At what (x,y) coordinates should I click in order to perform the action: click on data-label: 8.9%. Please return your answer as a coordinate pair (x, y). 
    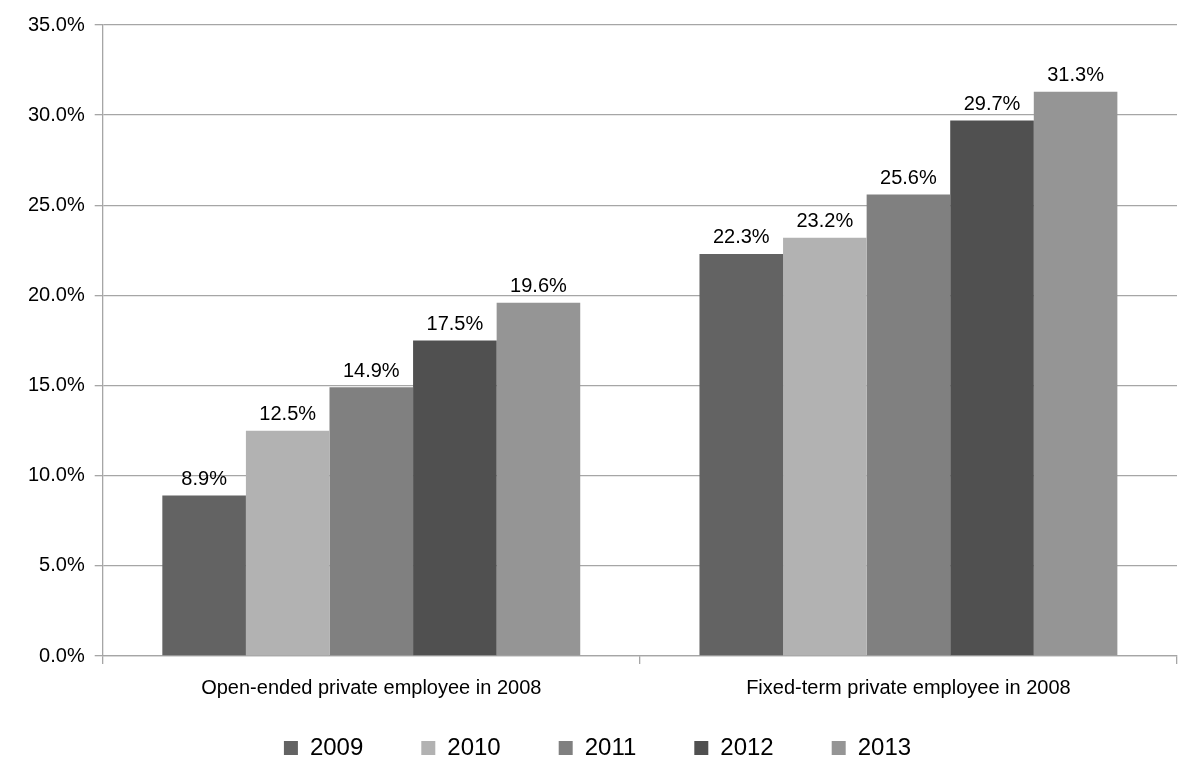
    Looking at the image, I should click on (204, 478).